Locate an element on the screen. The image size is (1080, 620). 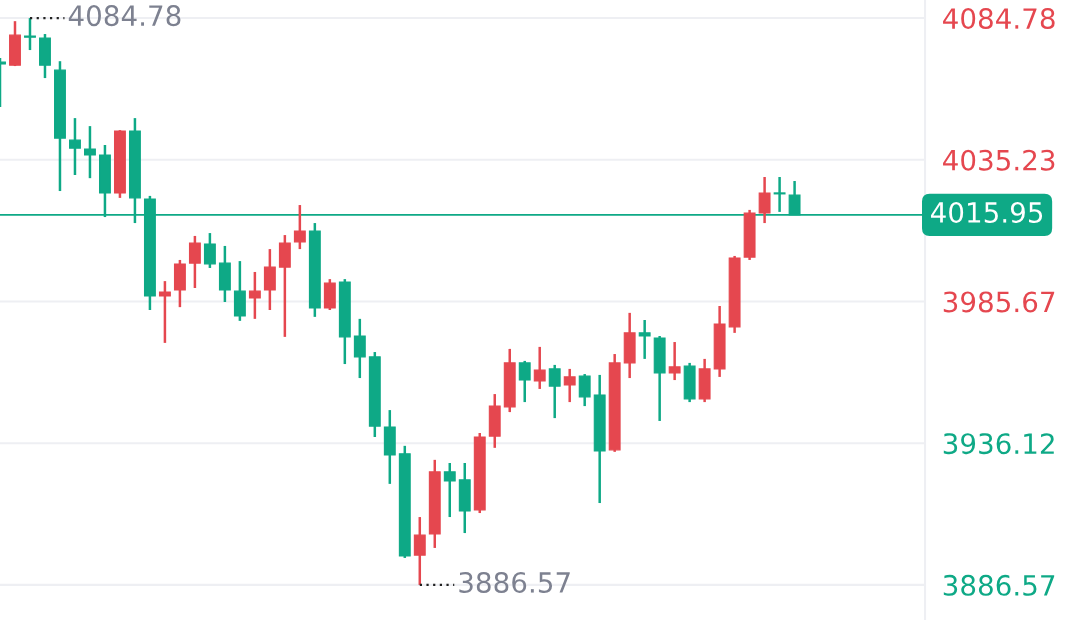
annotation: 3886.57 is located at coordinates (514, 582).